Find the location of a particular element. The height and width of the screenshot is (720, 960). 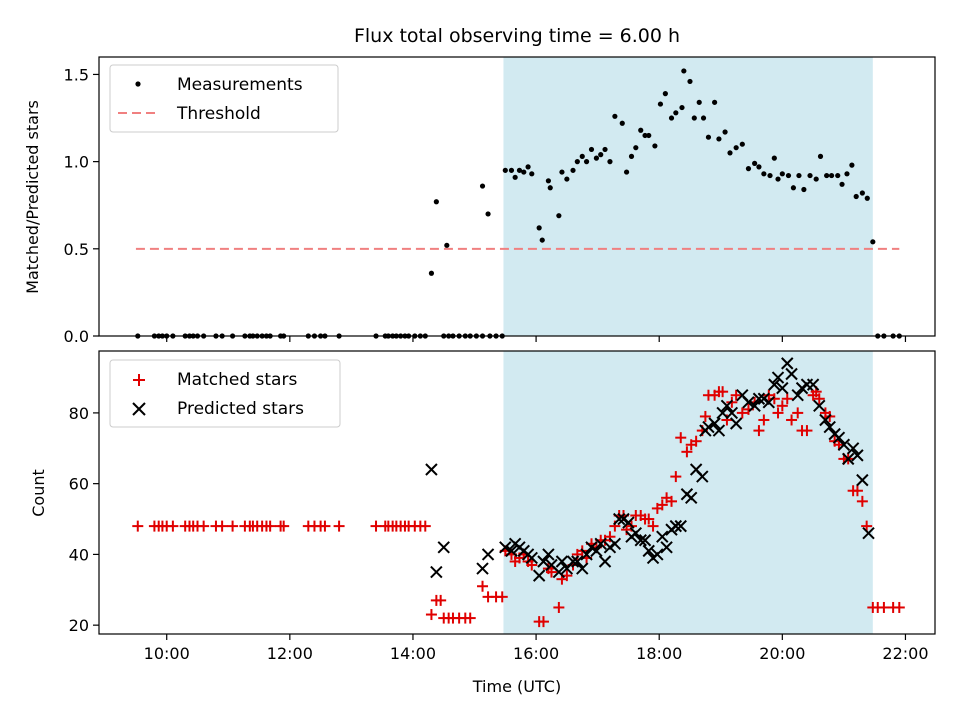

top-ytick-label: 1.0 is located at coordinates (76, 162).